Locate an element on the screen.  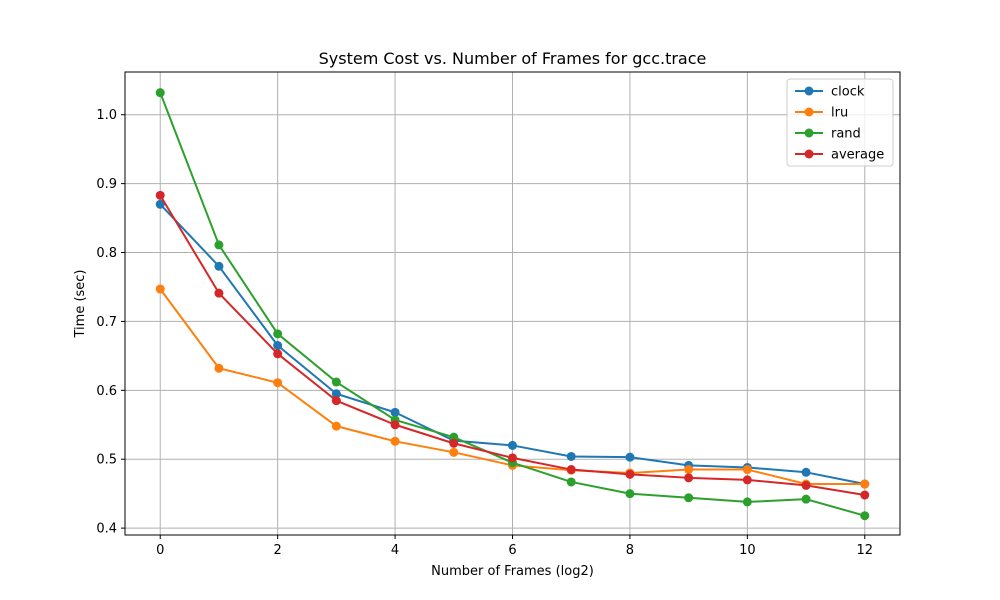
legend-label-rand: rand is located at coordinates (846, 134).